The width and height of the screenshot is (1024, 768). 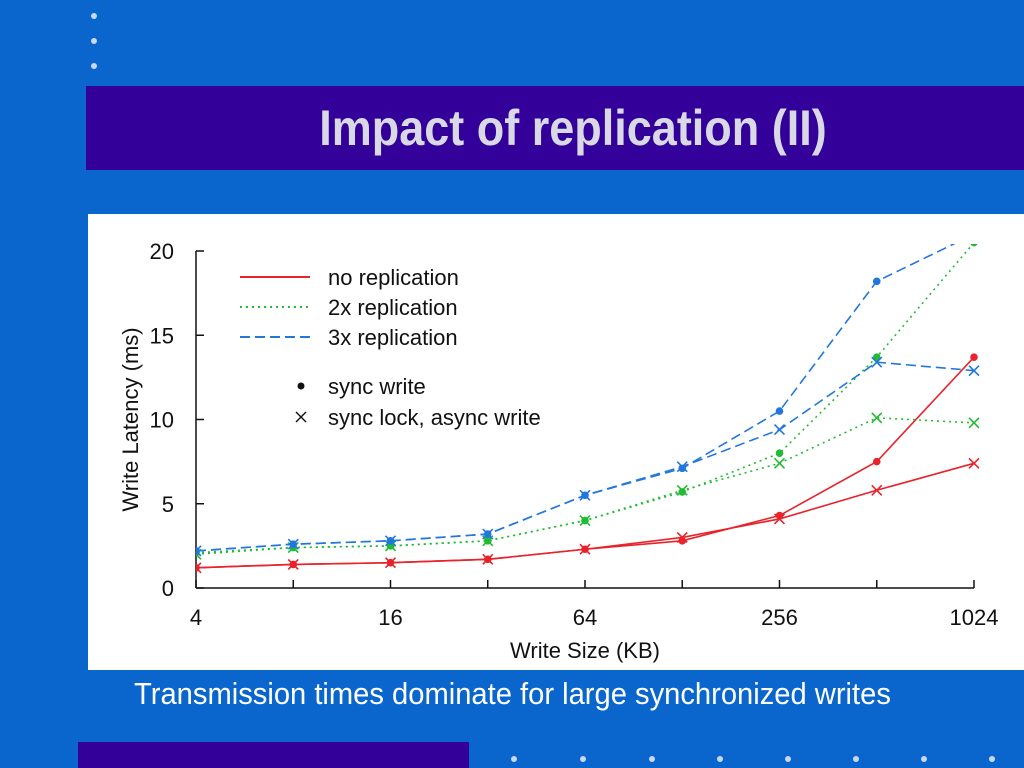 I want to click on y-tick-label: 10, so click(x=162, y=420).